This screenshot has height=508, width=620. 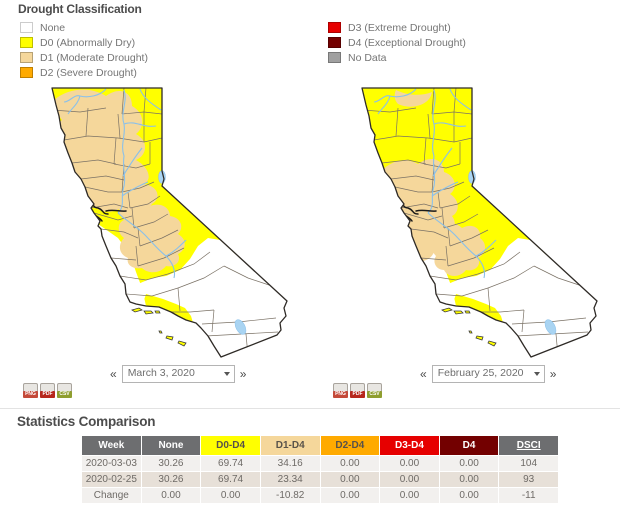 What do you see at coordinates (407, 42) in the screenshot?
I see `legend-item-label: D4 (Exceptional Drought)` at bounding box center [407, 42].